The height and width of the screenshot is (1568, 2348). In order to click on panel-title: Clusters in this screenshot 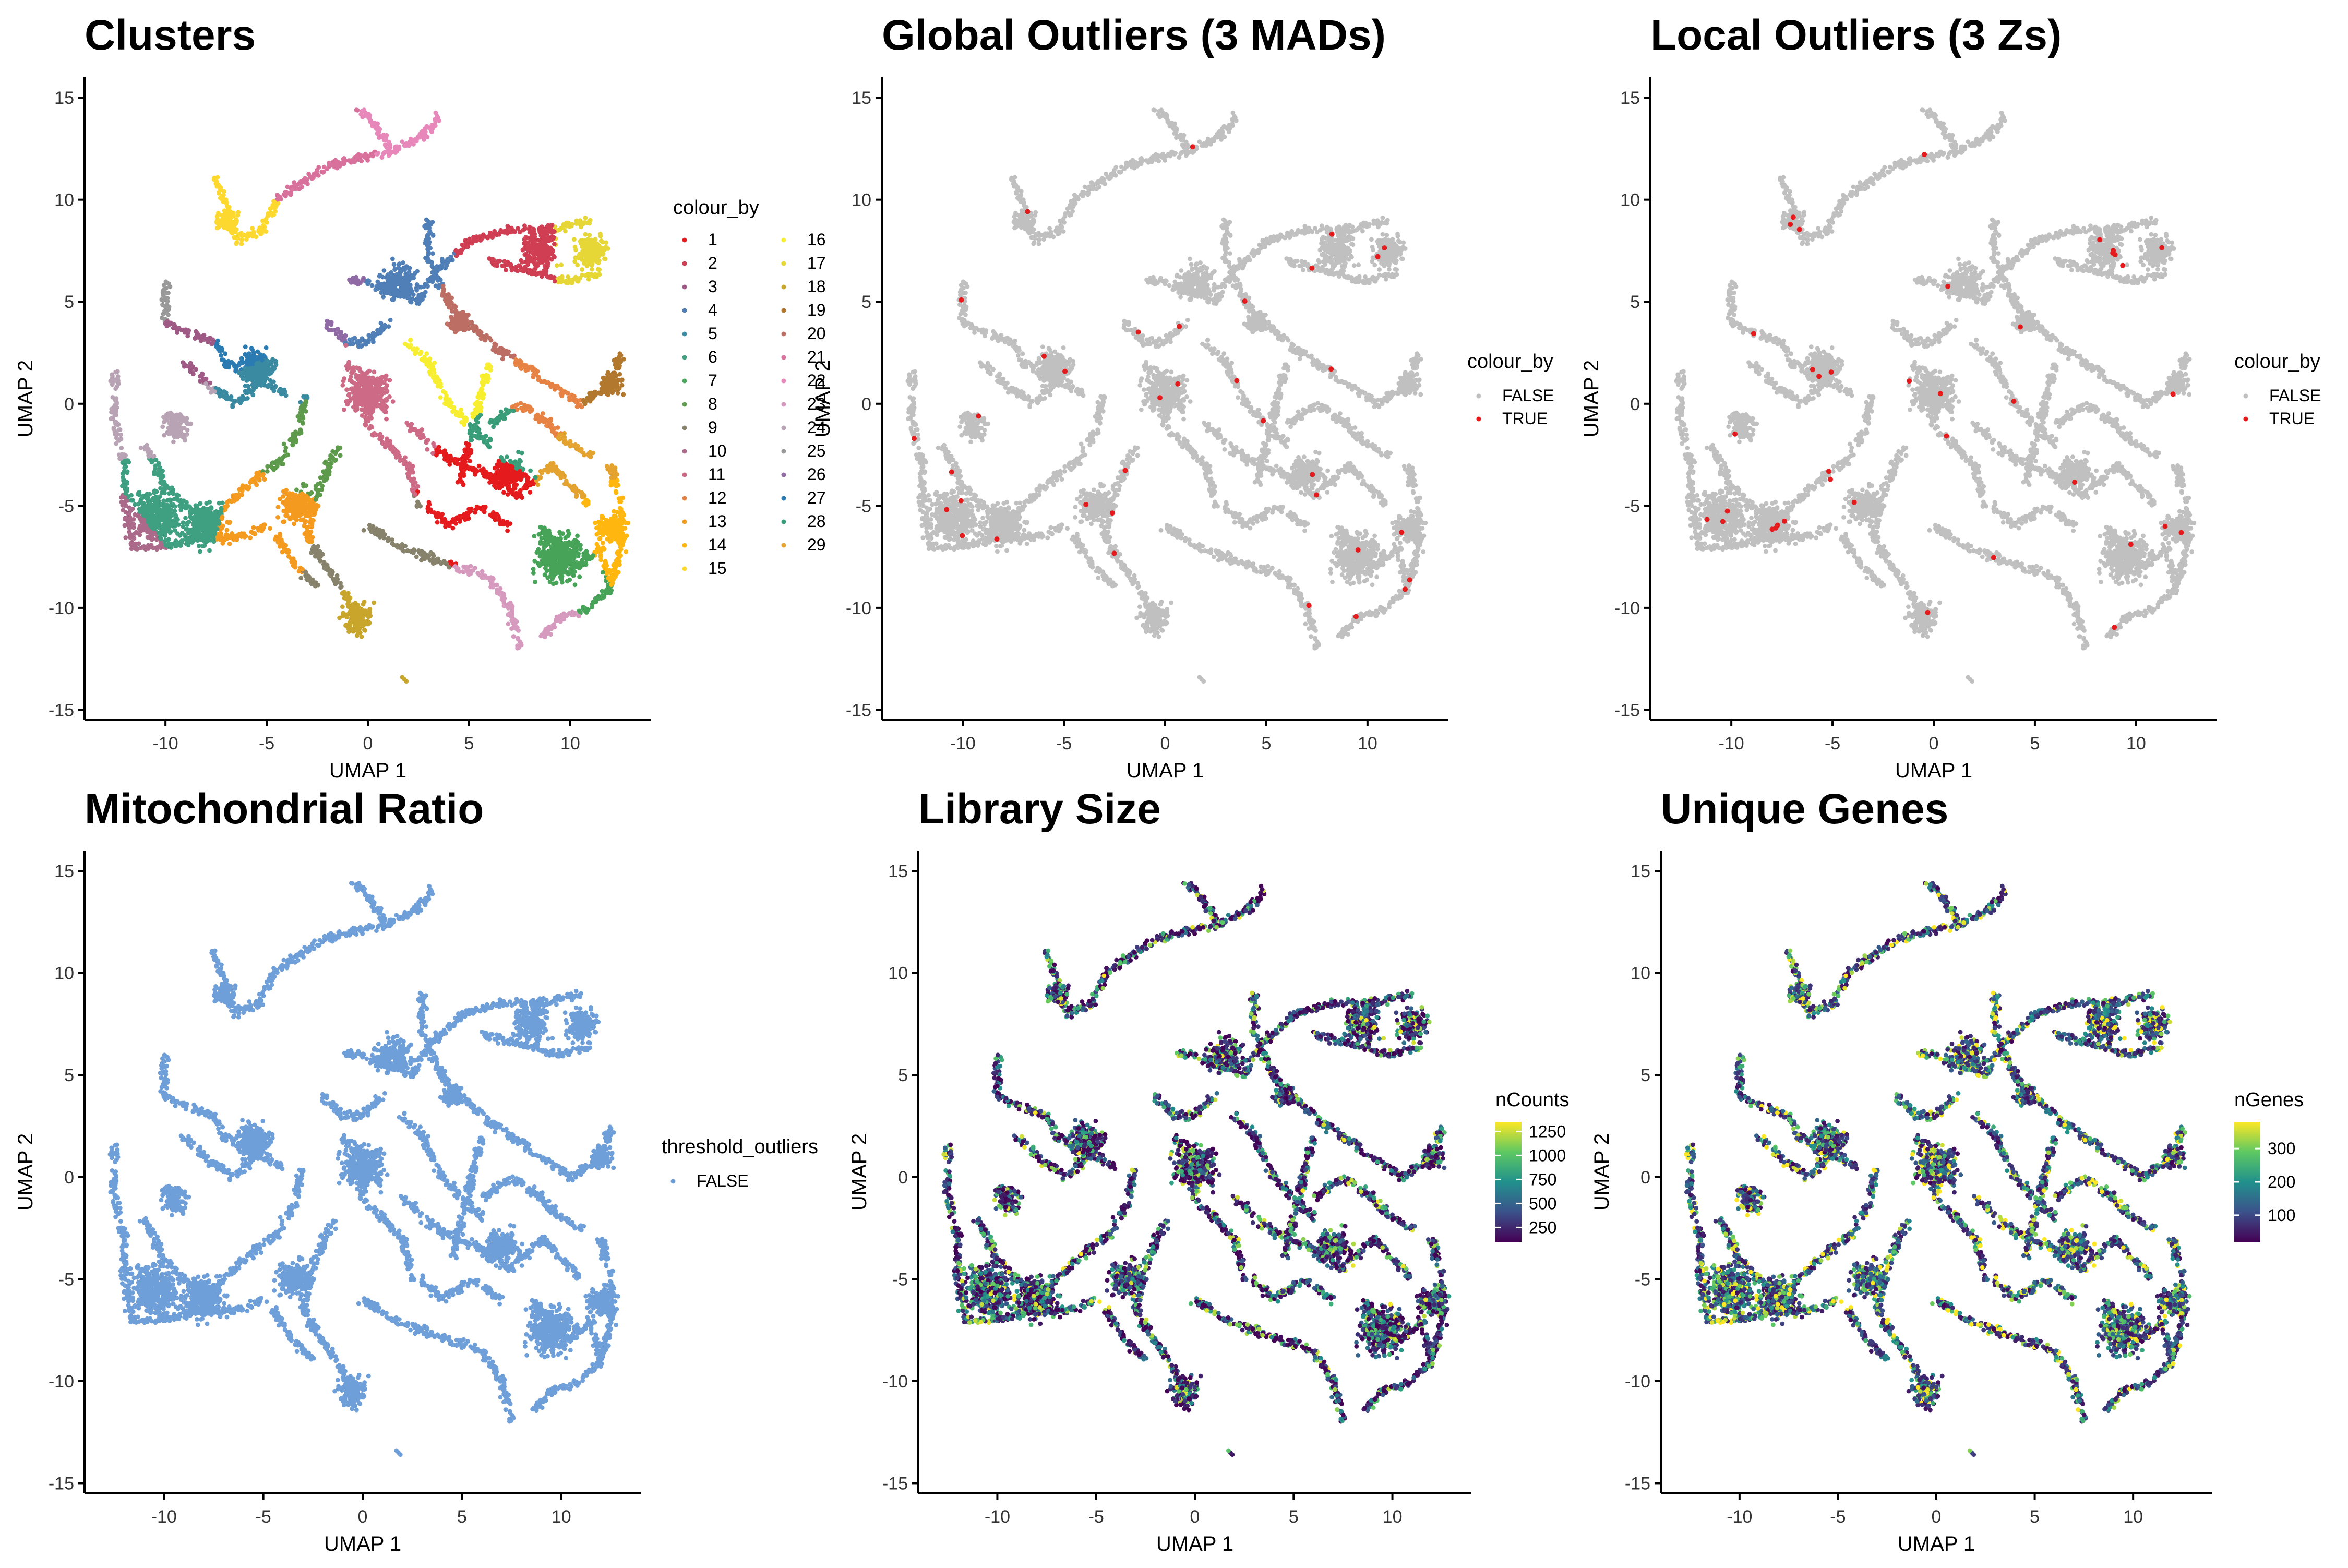, I will do `click(170, 35)`.